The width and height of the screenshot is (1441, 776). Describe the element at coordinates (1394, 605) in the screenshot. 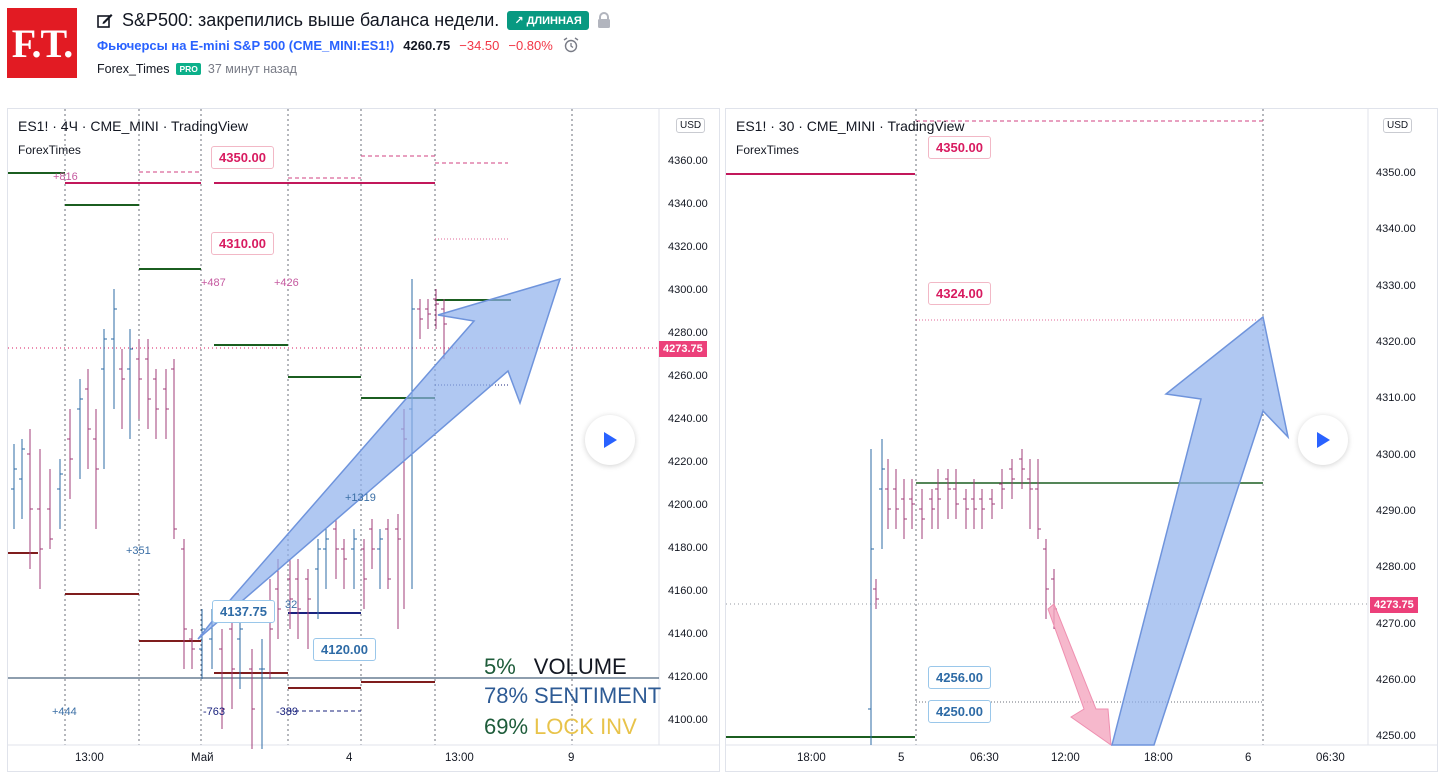

I see `current-price-tag: 4273.75` at that location.